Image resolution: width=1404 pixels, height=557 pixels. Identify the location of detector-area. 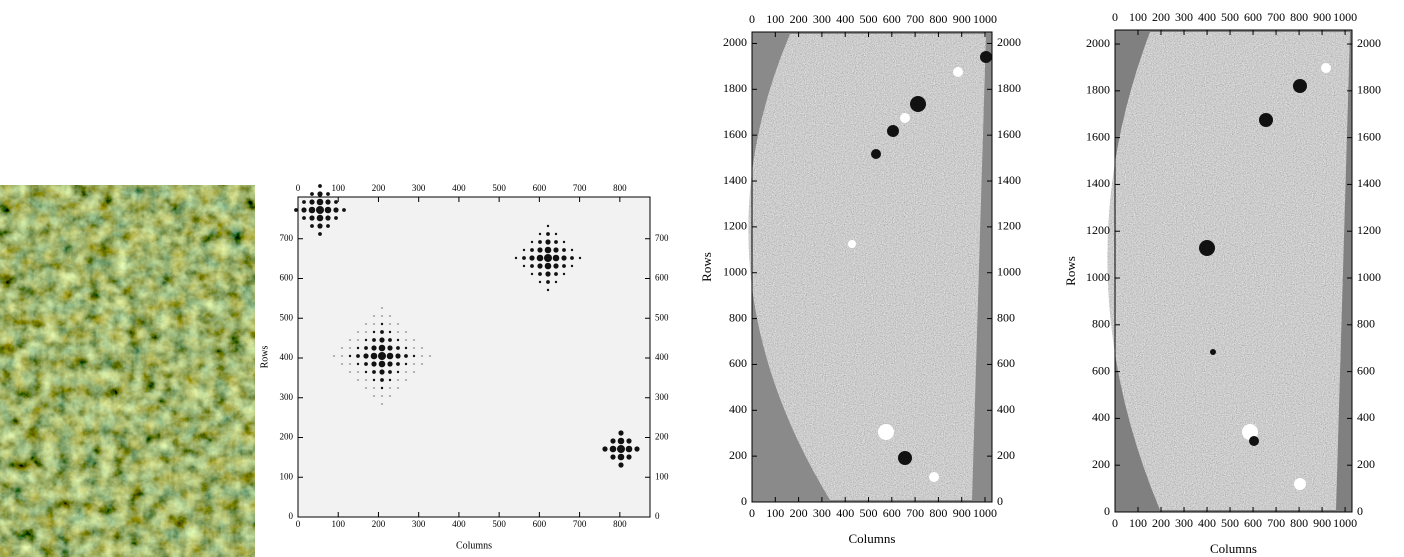
(867, 267).